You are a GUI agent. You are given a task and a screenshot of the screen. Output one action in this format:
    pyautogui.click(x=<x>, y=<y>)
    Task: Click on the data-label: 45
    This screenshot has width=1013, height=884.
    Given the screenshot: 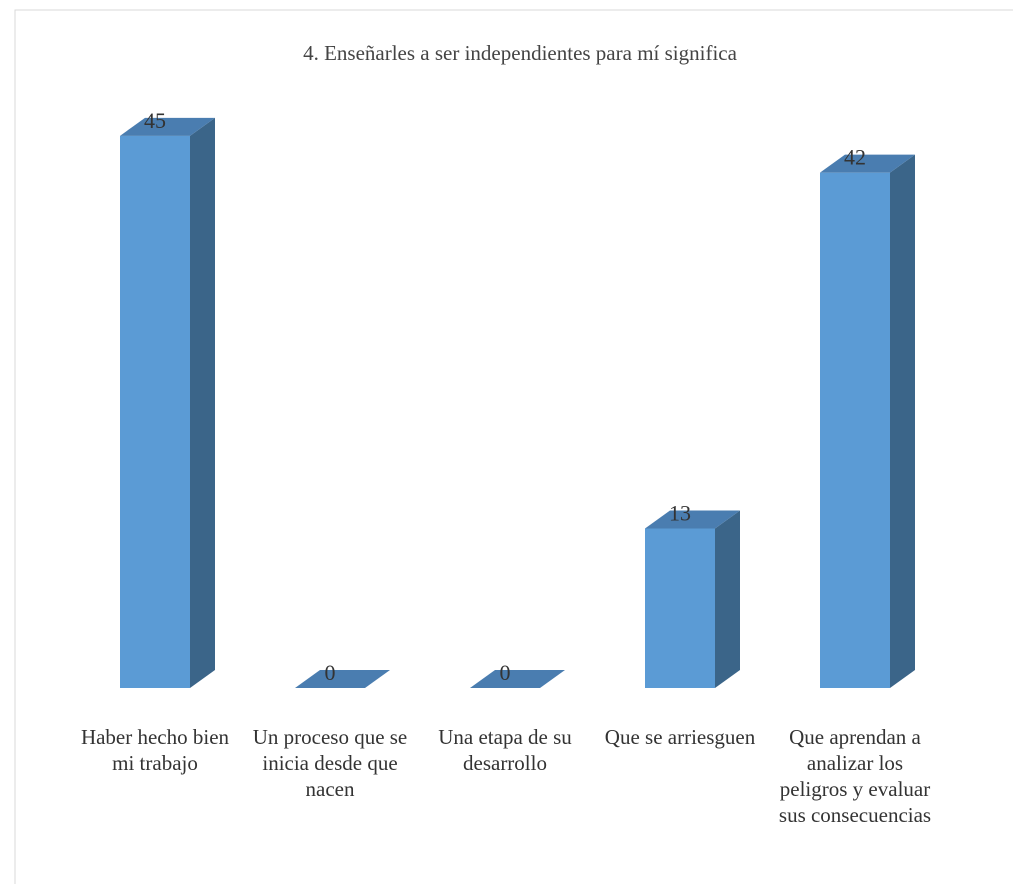 What is the action you would take?
    pyautogui.click(x=155, y=120)
    